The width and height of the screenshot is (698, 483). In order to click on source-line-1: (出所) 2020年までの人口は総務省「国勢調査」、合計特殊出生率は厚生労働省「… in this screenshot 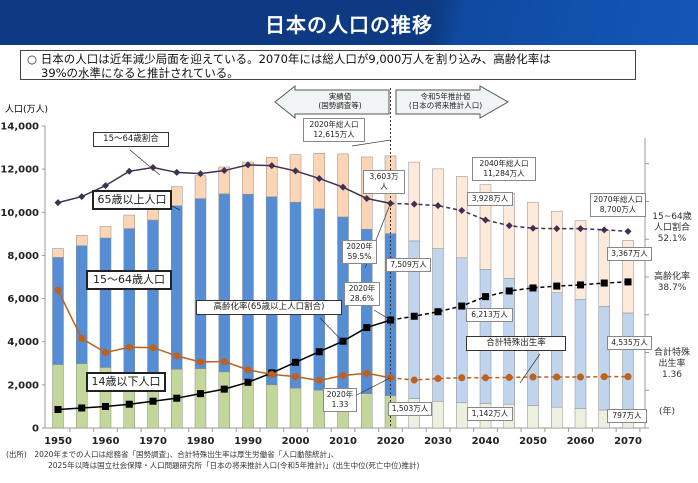, I will do `click(172, 454)`.